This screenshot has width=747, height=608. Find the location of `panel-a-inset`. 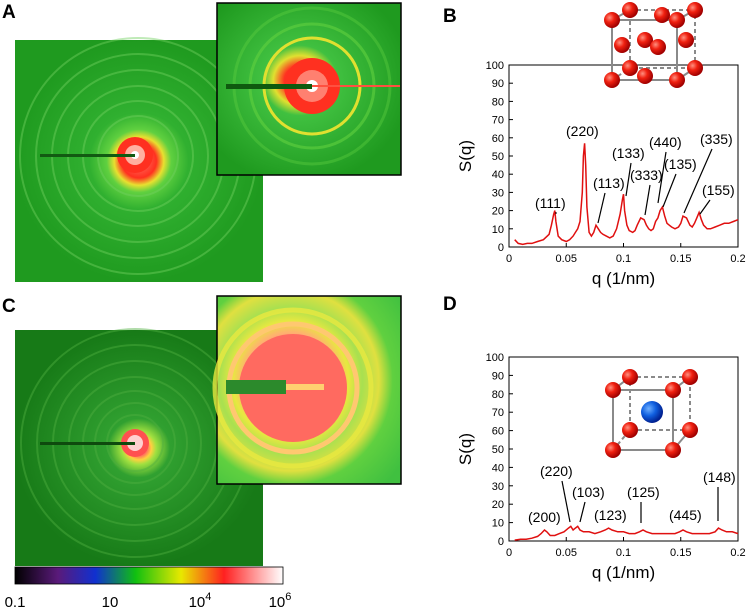

panel-a-inset is located at coordinates (309, 89).